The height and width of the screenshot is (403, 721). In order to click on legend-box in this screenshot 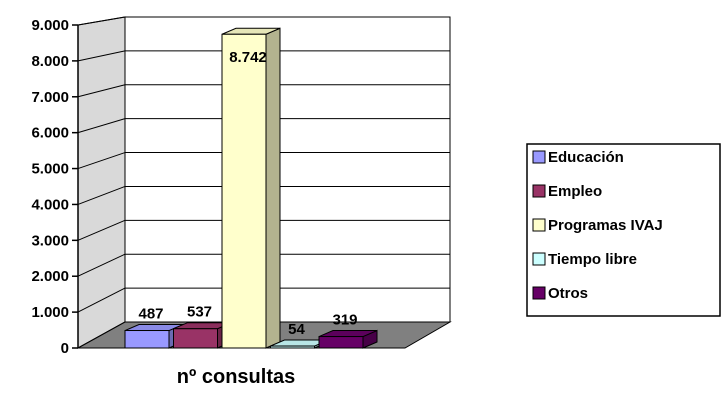, I will do `click(623, 230)`.